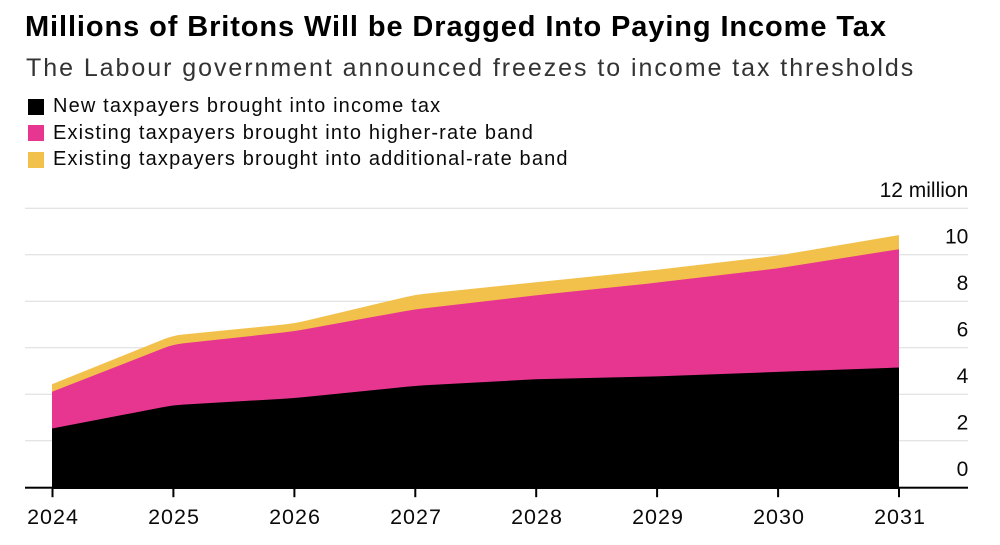  I want to click on svg-text: 2027, so click(416, 517).